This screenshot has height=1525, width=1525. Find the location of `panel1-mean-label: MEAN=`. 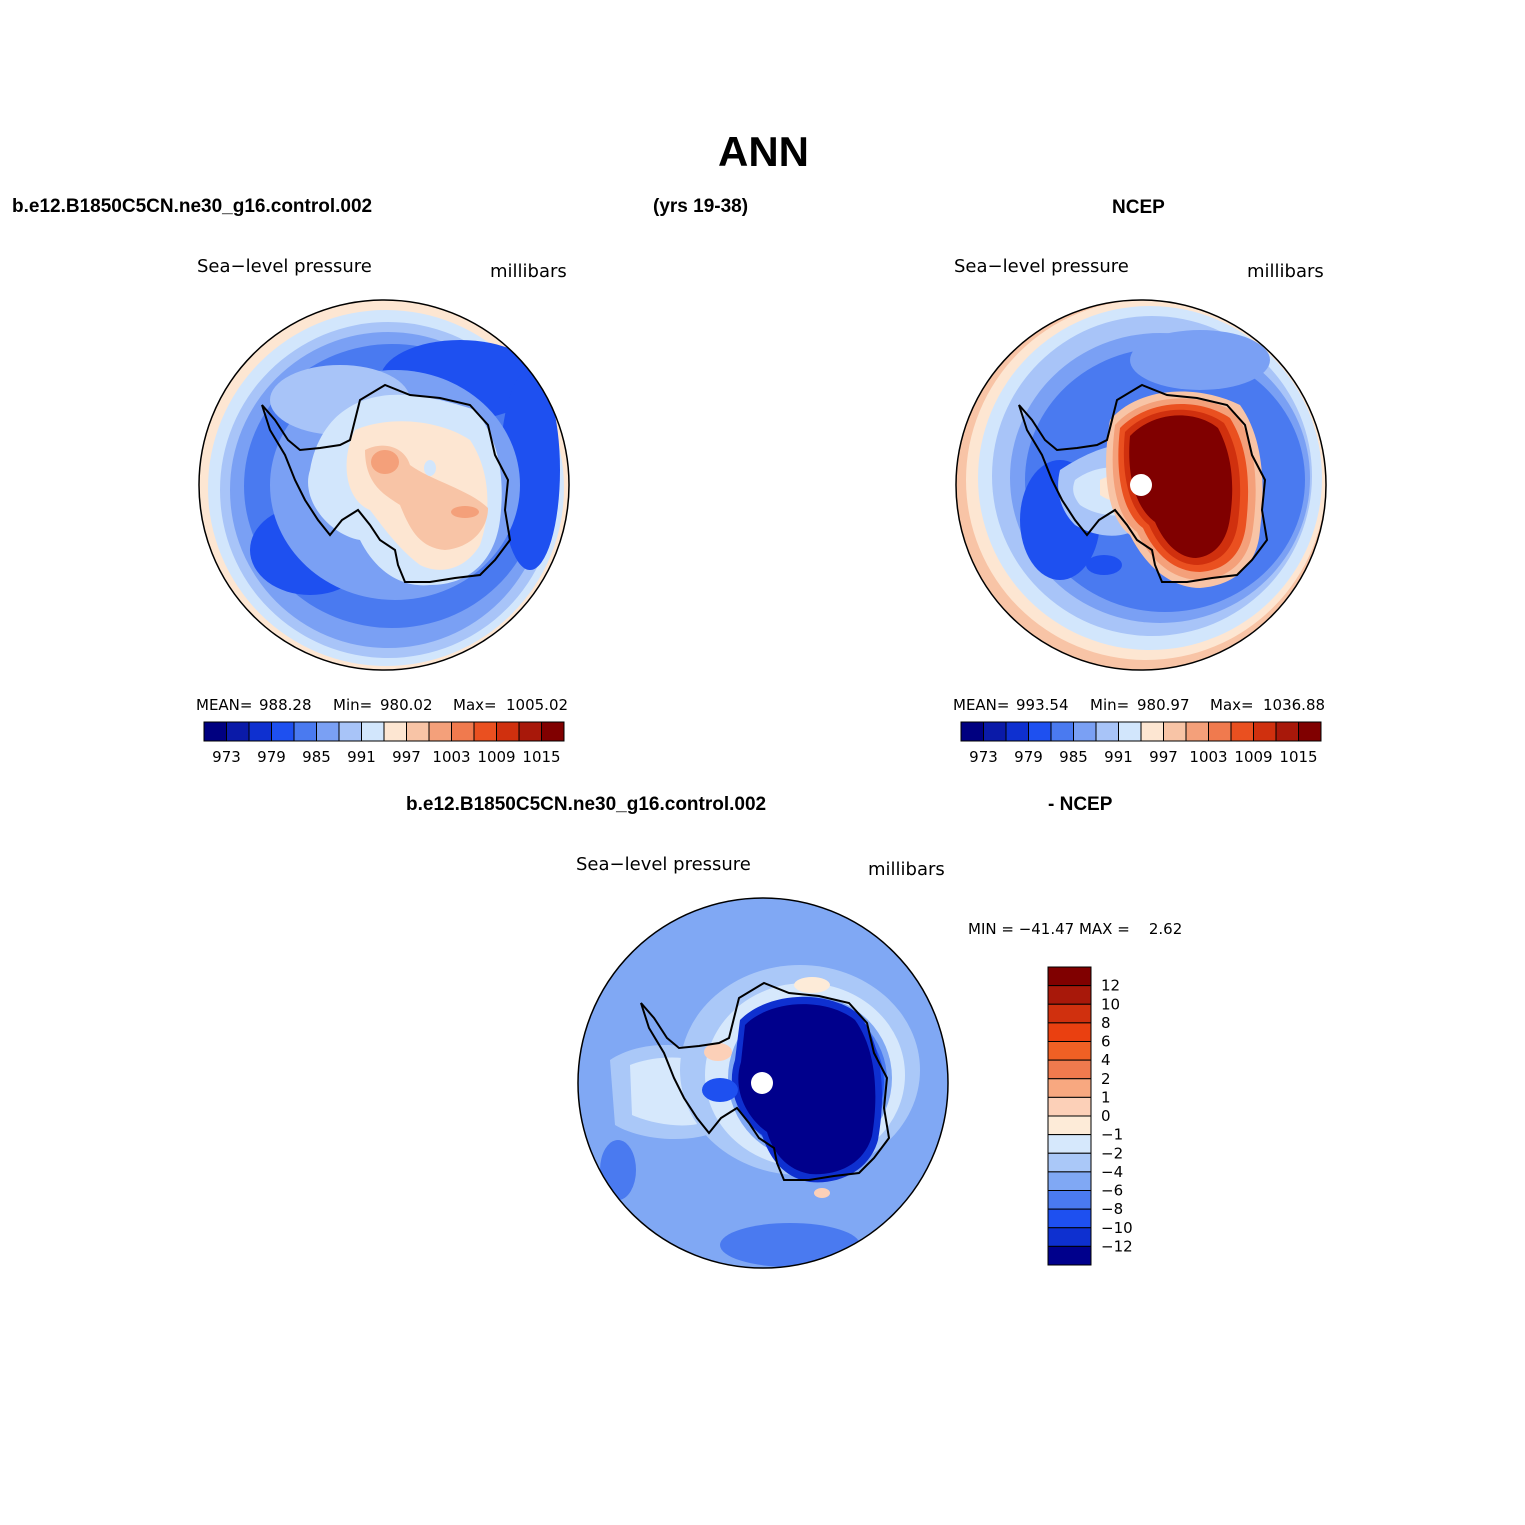

panel1-mean-label: MEAN= is located at coordinates (224, 705).